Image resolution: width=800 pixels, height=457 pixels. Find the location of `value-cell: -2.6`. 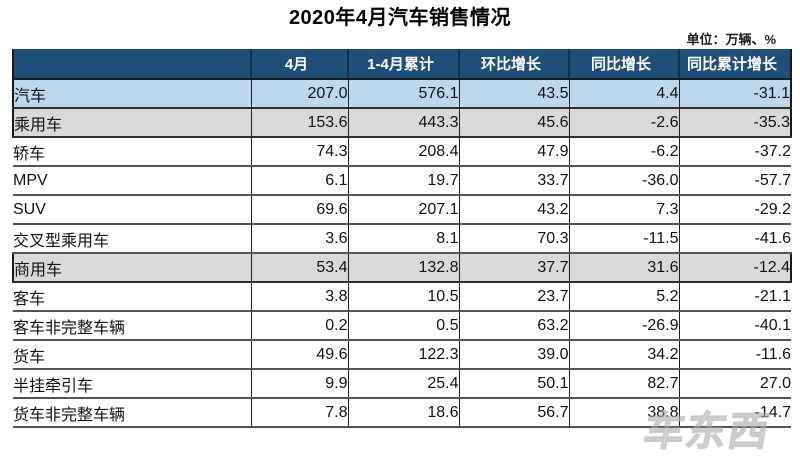

value-cell: -2.6 is located at coordinates (623, 123).